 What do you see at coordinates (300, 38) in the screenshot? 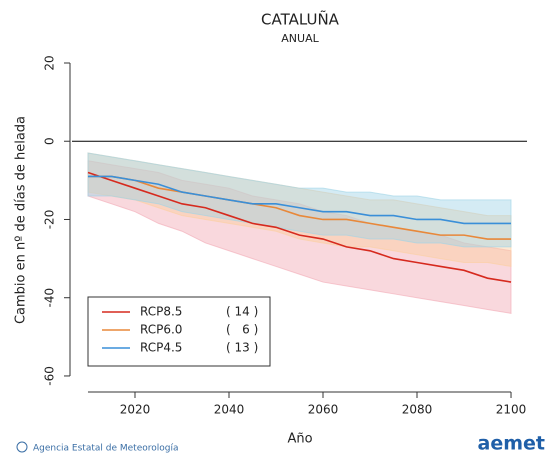
I see `chart-subtitle: ANUAL` at bounding box center [300, 38].